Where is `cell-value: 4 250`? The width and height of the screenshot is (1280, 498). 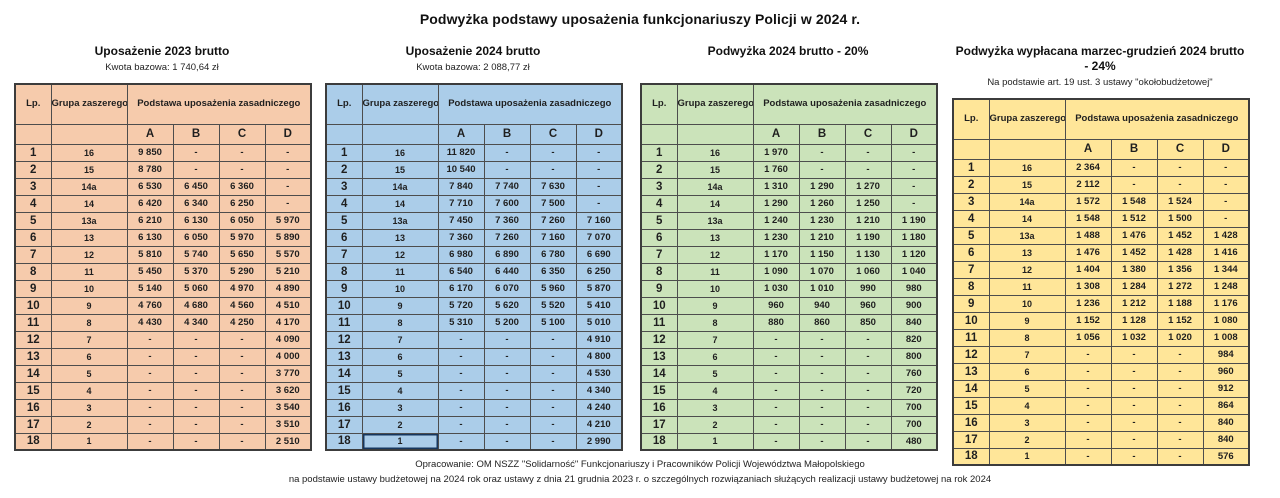
cell-value: 4 250 is located at coordinates (242, 322).